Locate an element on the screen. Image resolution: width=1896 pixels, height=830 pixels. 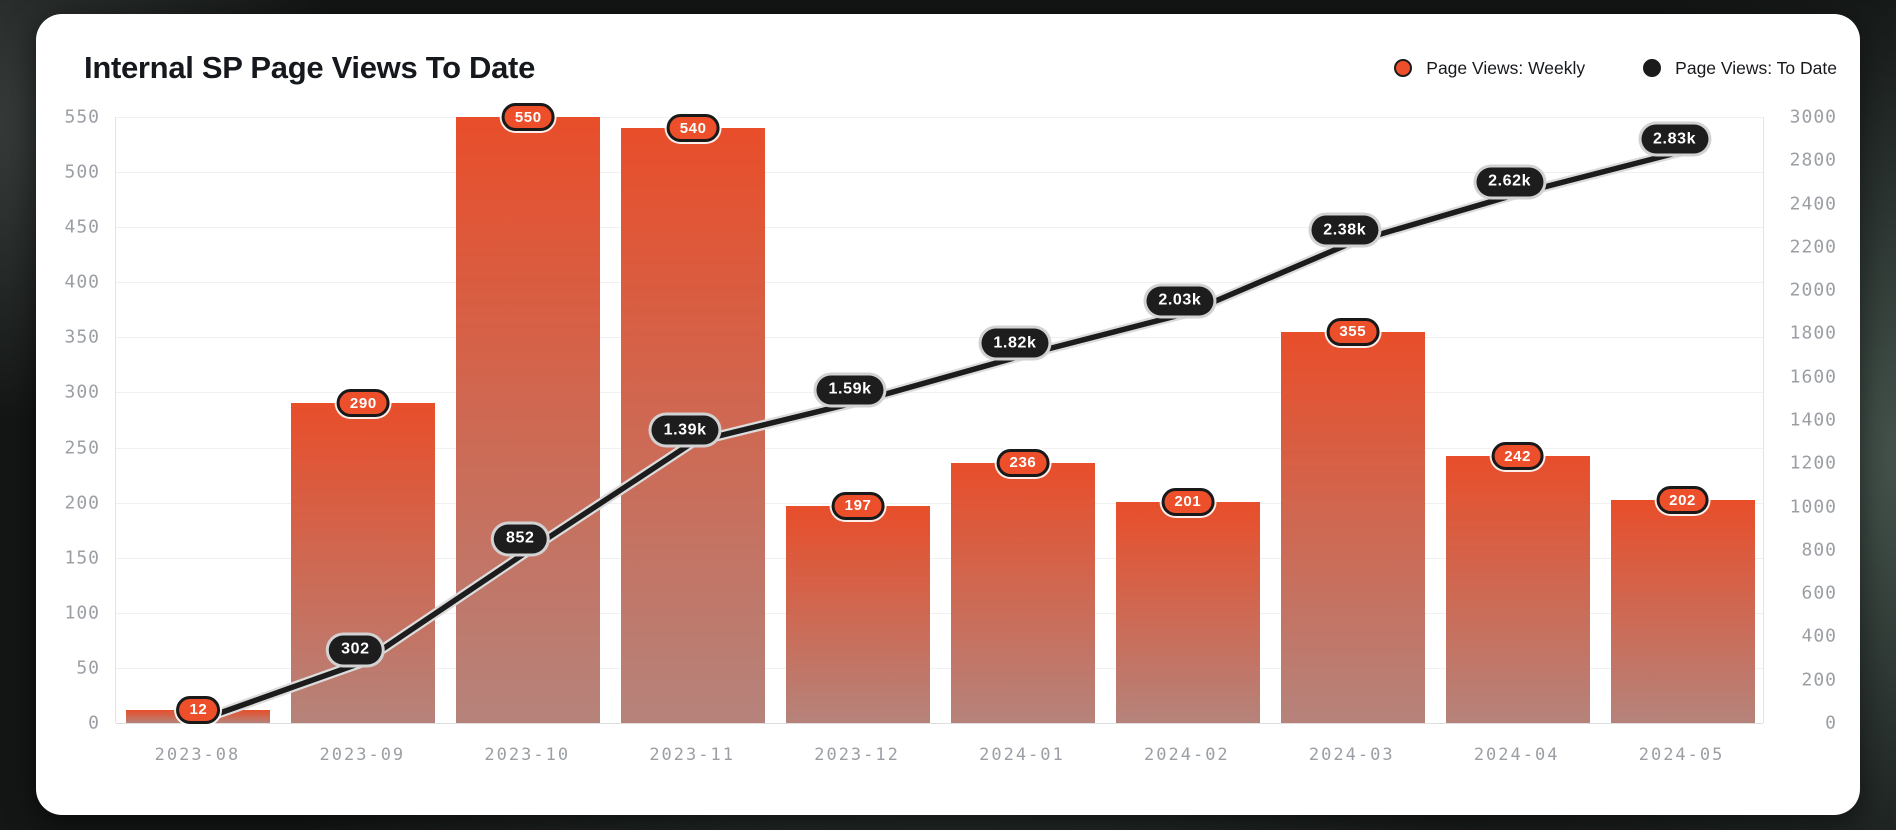
bar-value-badge: 197 is located at coordinates (858, 505).